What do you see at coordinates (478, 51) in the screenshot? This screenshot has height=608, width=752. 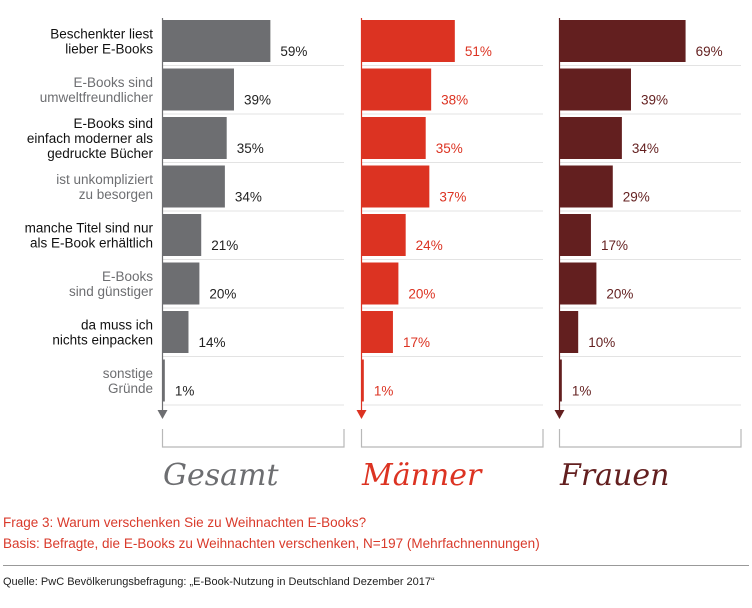 I see `value-label: 51%` at bounding box center [478, 51].